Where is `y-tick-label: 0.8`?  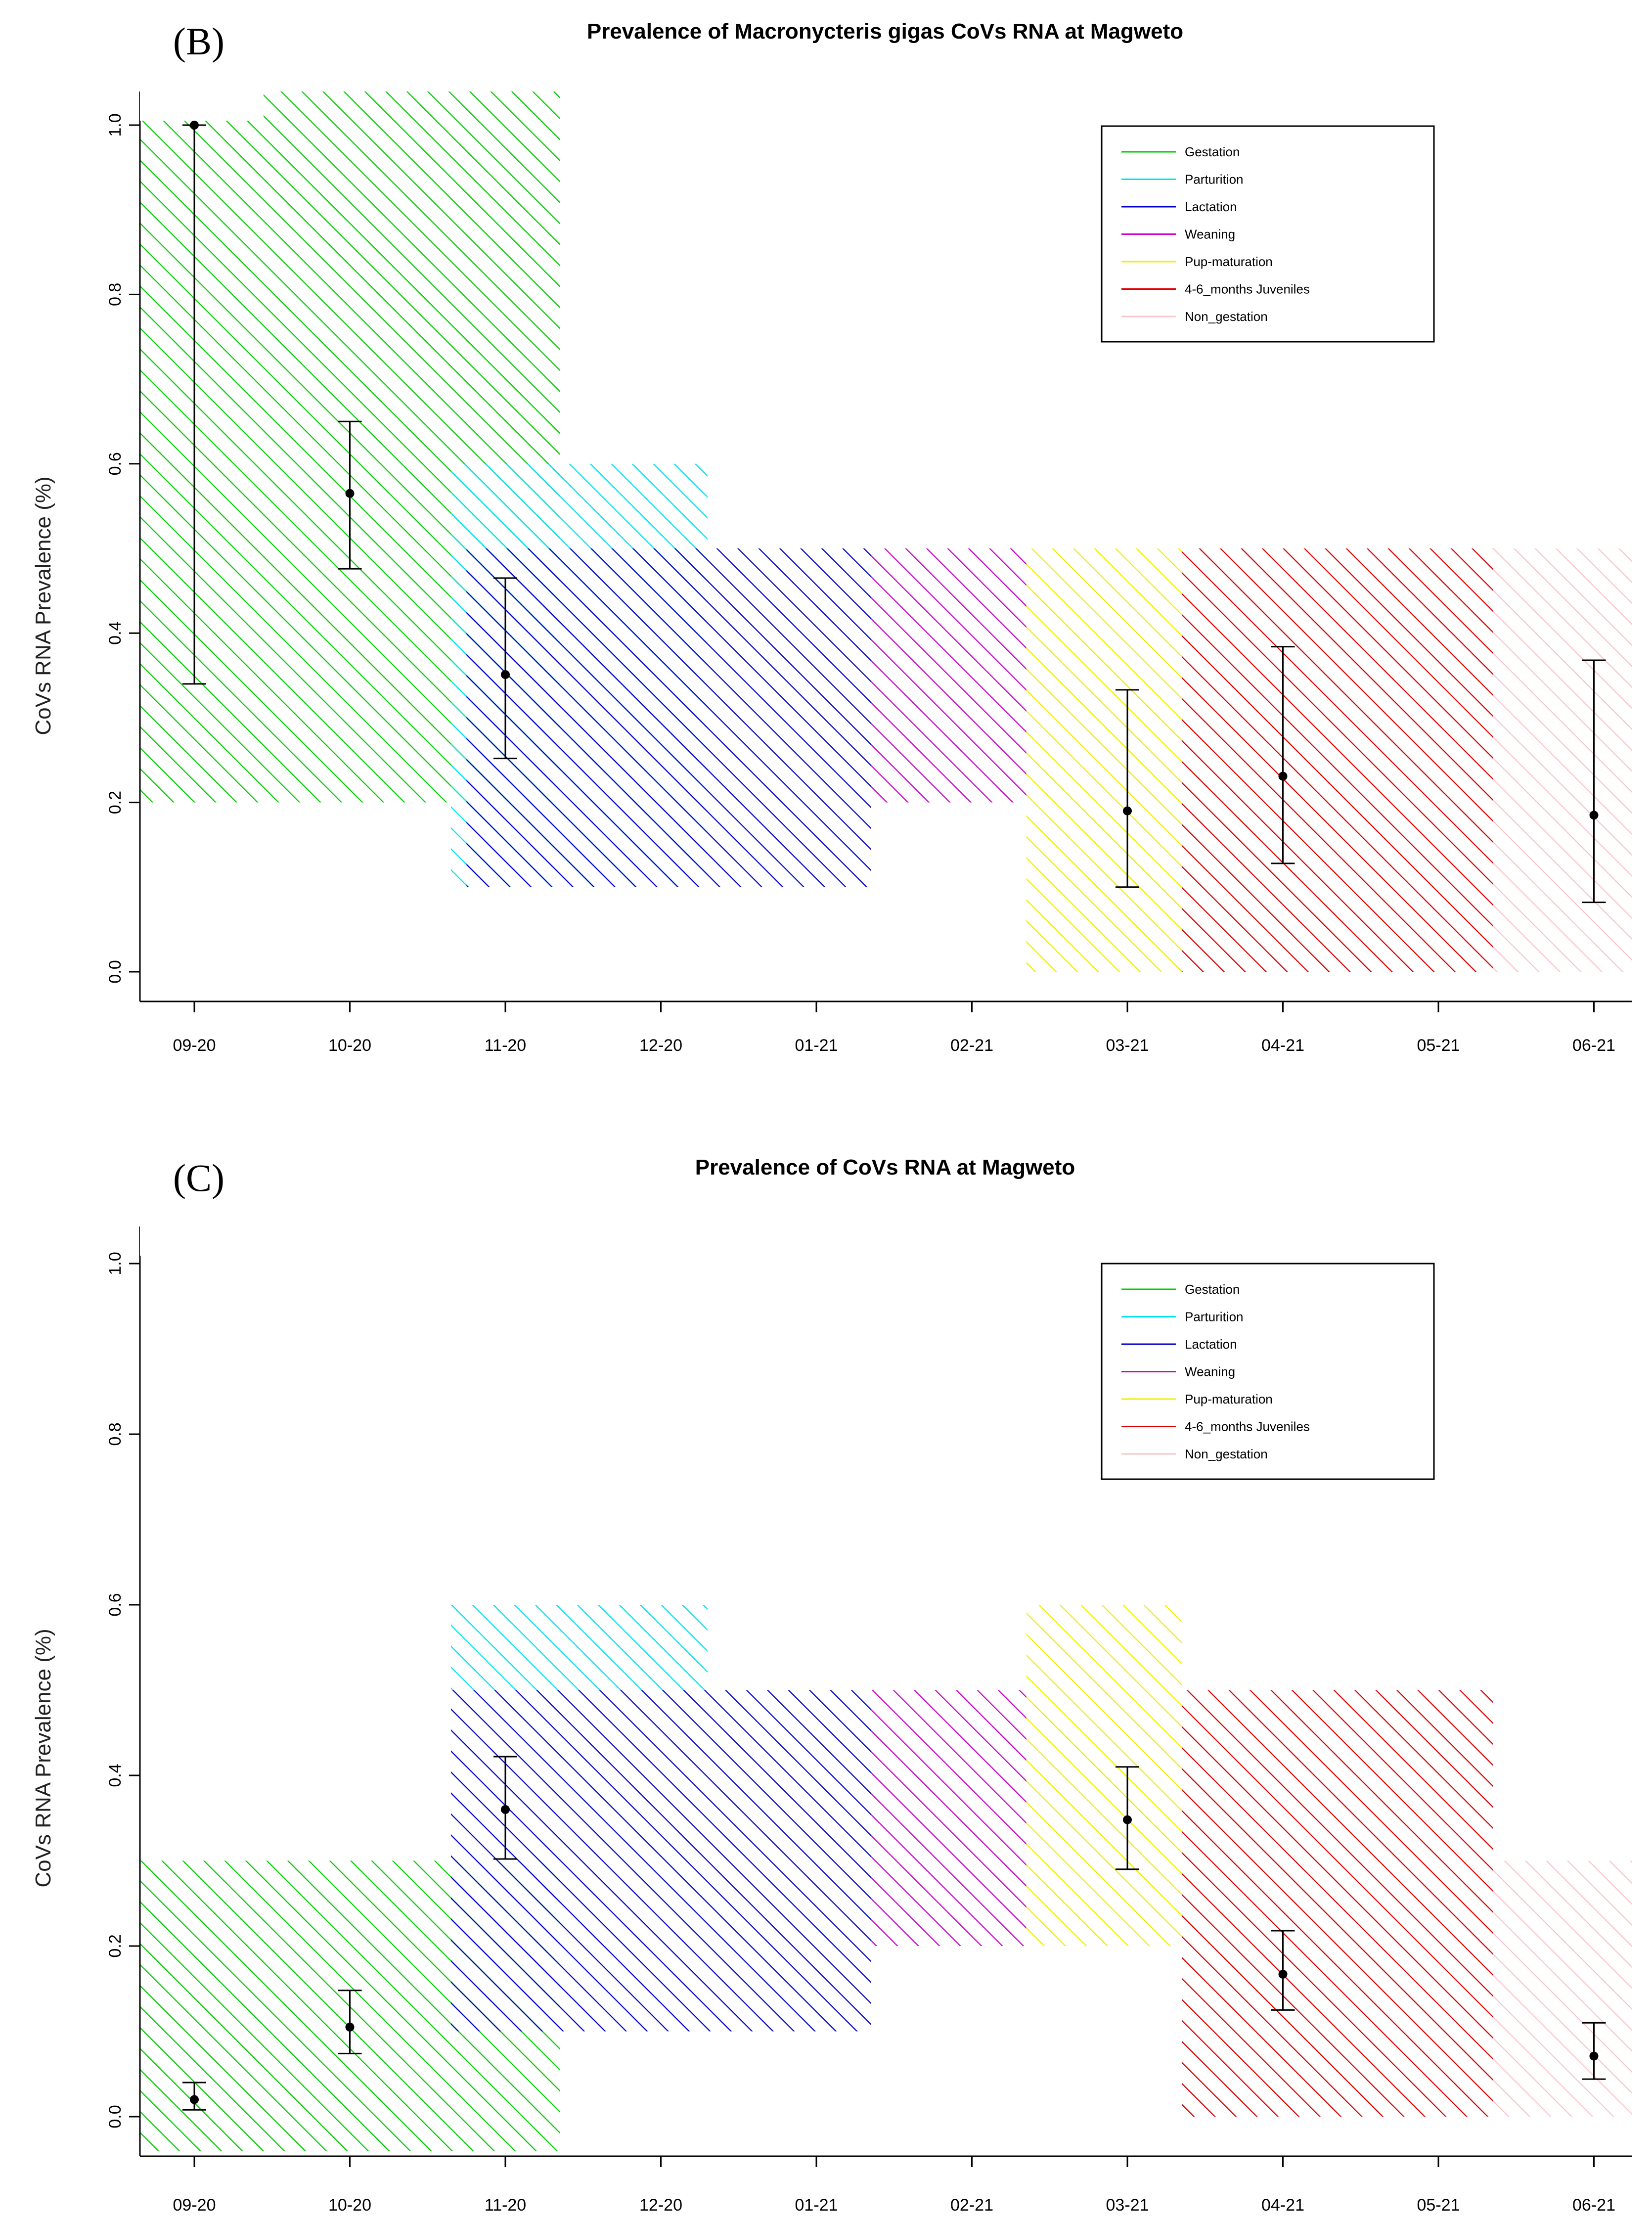
y-tick-label: 0.8 is located at coordinates (115, 295).